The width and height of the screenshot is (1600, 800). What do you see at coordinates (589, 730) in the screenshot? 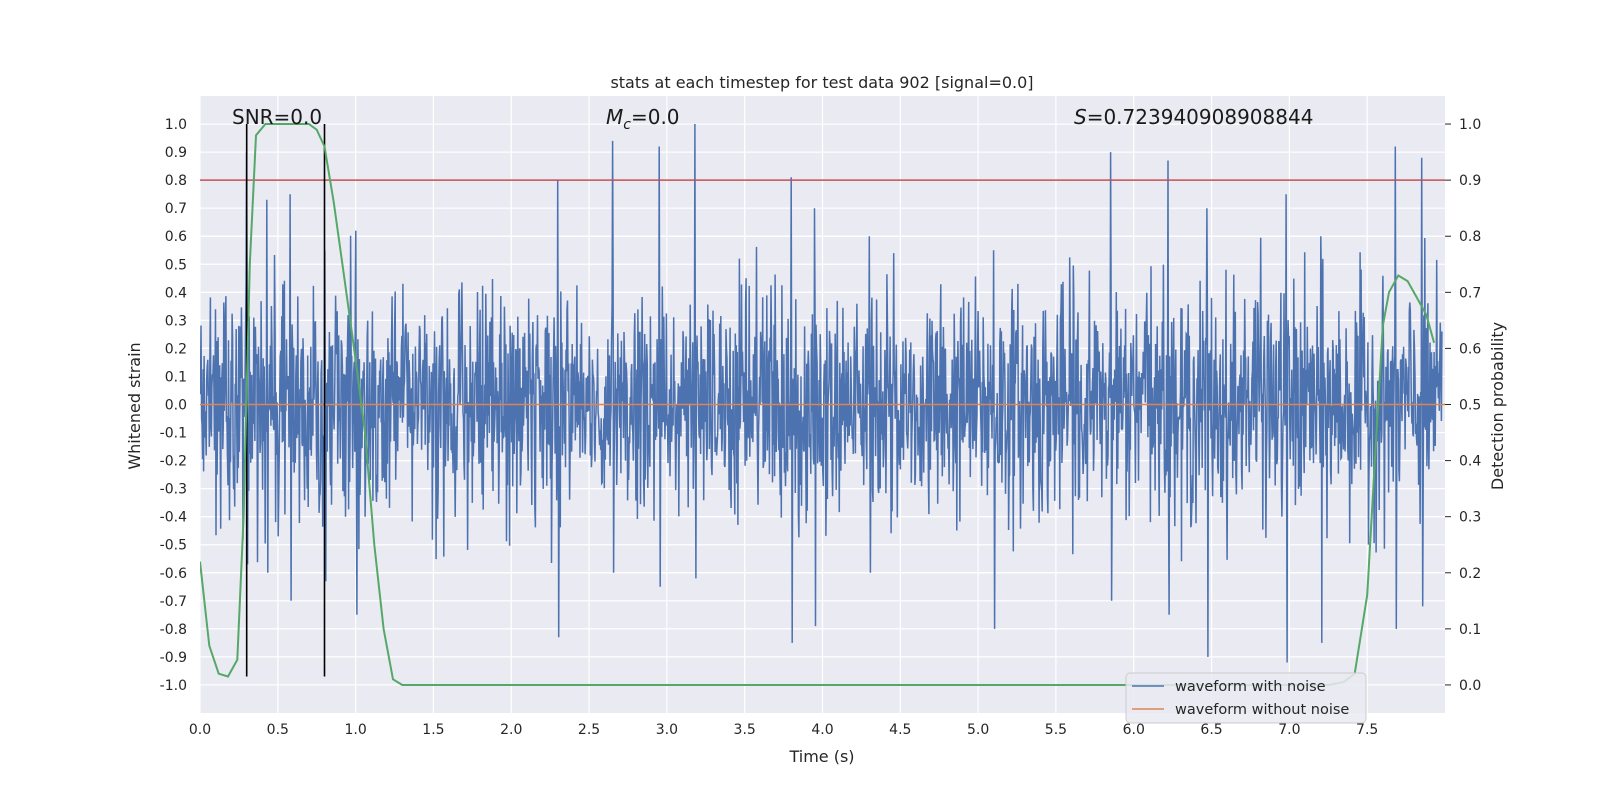
I see `x-tick-label: 2.5` at bounding box center [589, 730].